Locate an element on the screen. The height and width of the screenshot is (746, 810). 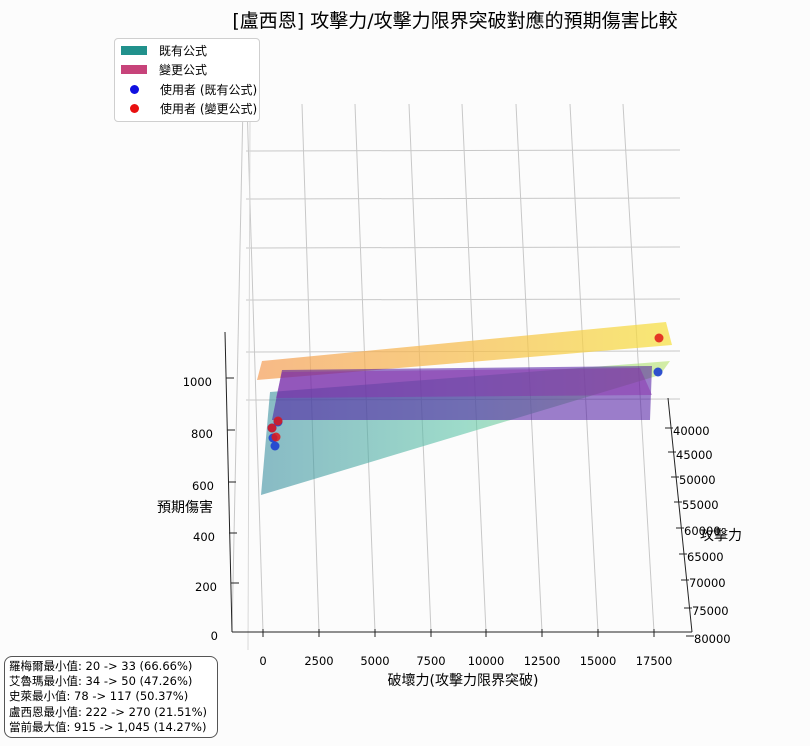
grid-line-x is located at coordinates (420, 368).